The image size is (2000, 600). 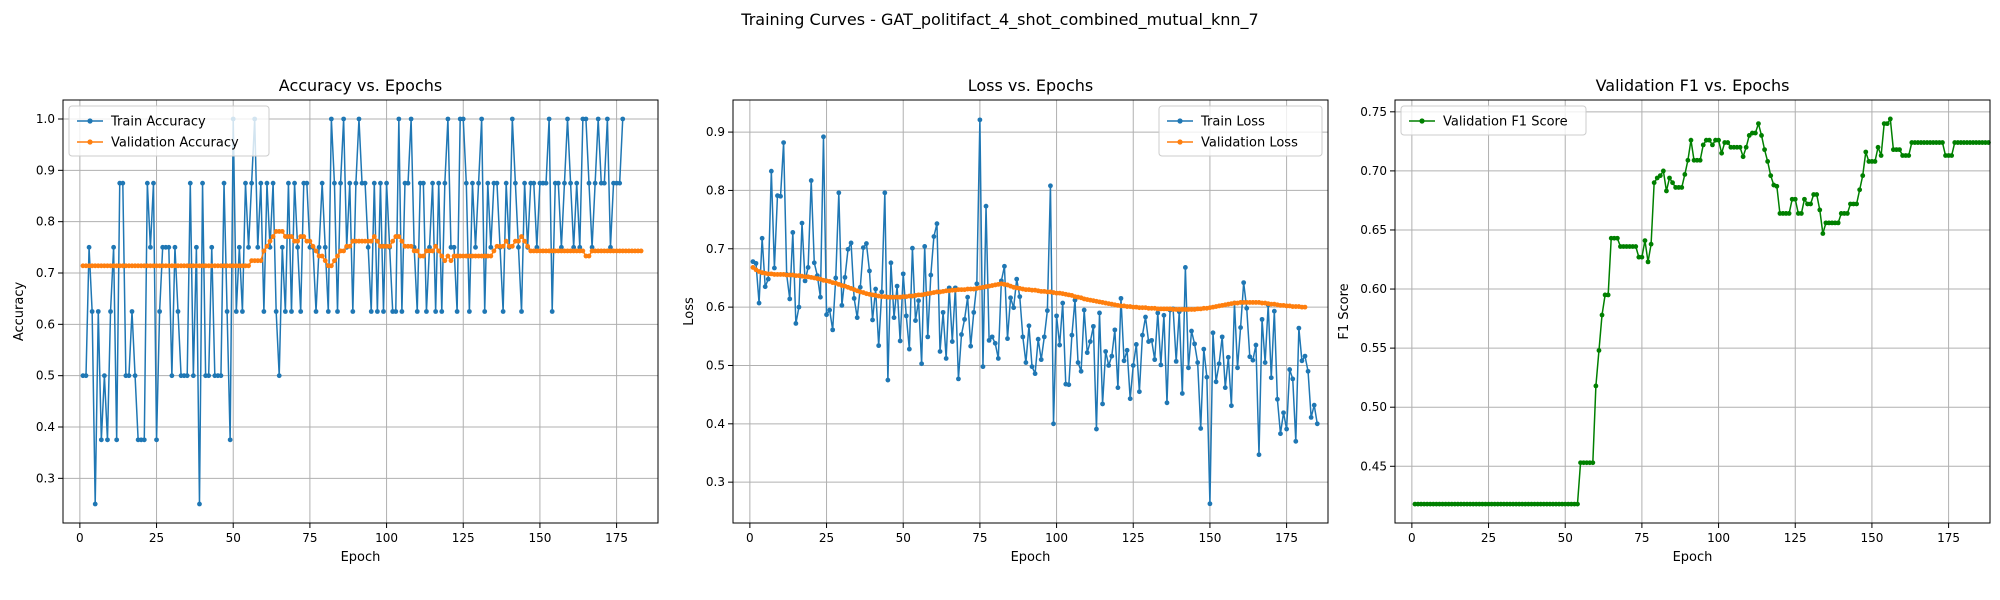 What do you see at coordinates (715, 365) in the screenshot?
I see `y-tick-label: 0.5` at bounding box center [715, 365].